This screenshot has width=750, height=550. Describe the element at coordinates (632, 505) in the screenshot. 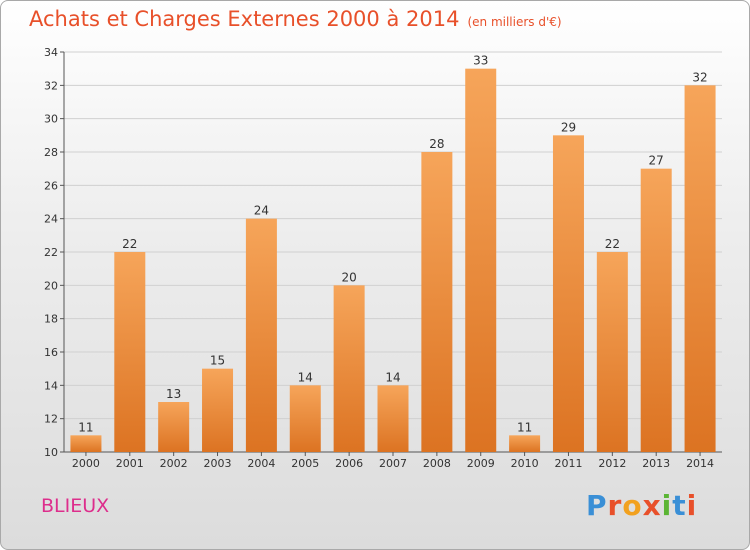

I see `brand-letter: o` at that location.